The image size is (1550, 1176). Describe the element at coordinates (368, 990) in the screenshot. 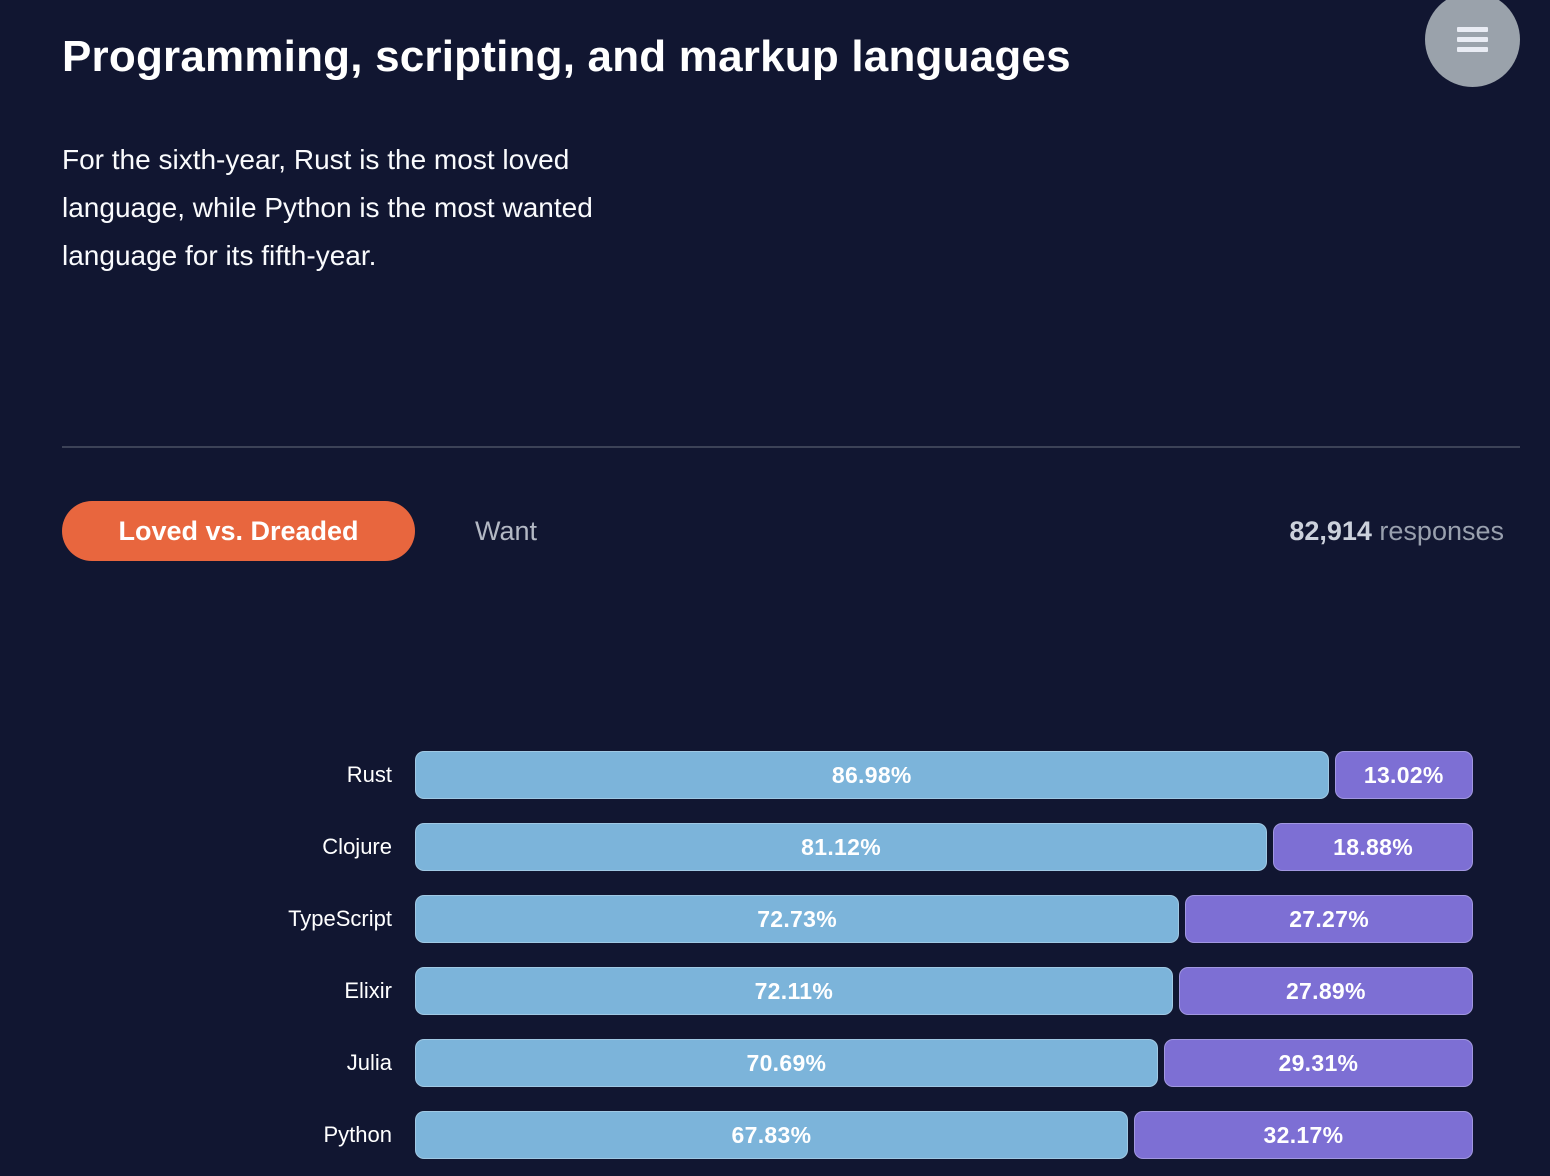

I see `language-label: Elixir` at that location.